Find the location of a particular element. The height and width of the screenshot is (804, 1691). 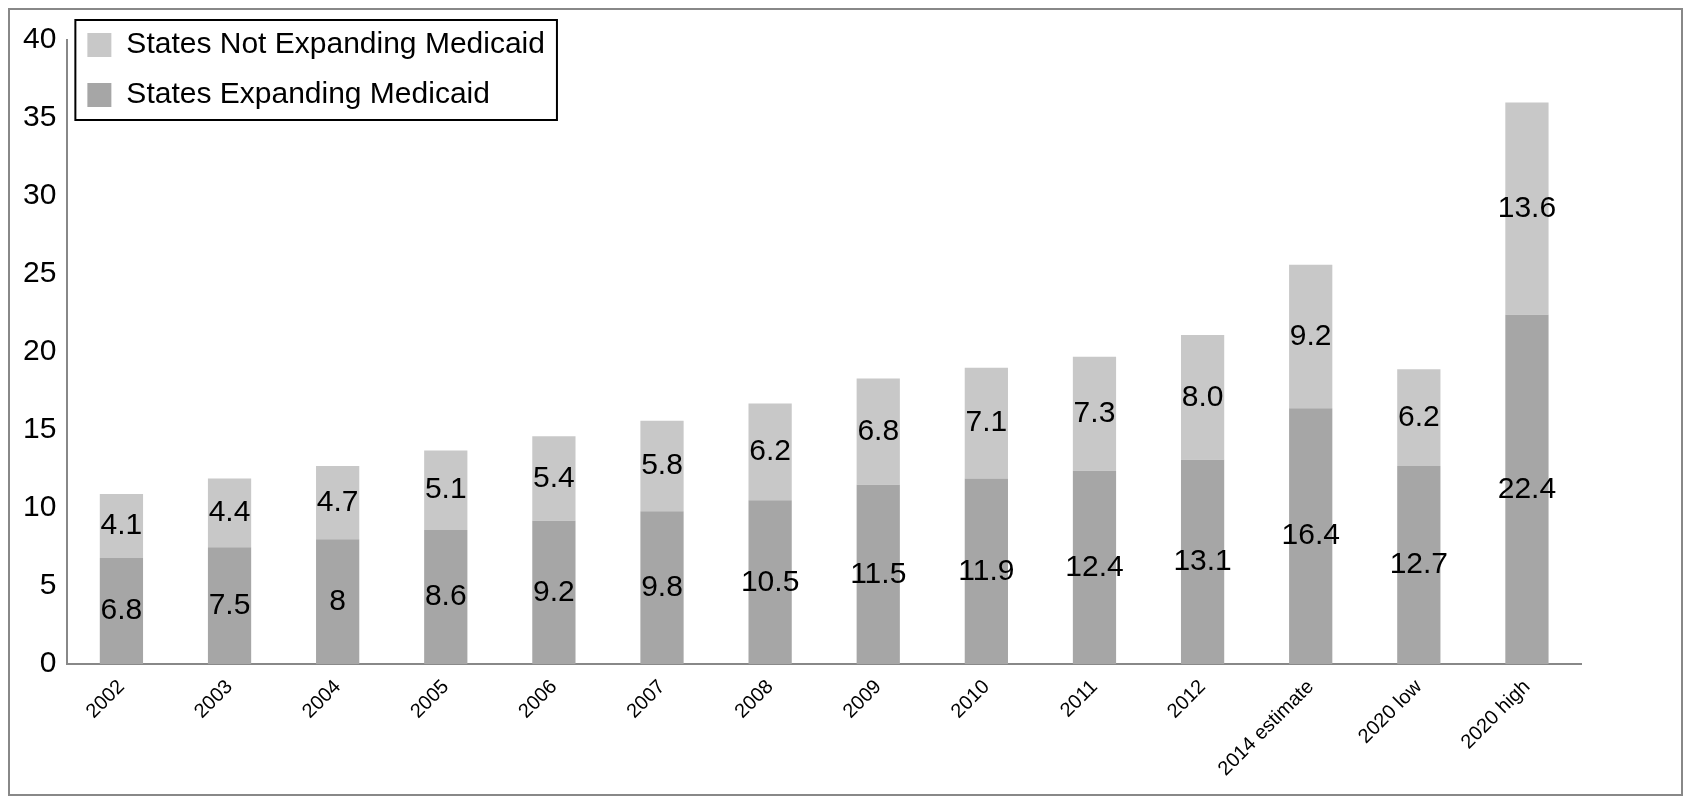

data-label: 12.4 is located at coordinates (1094, 565).